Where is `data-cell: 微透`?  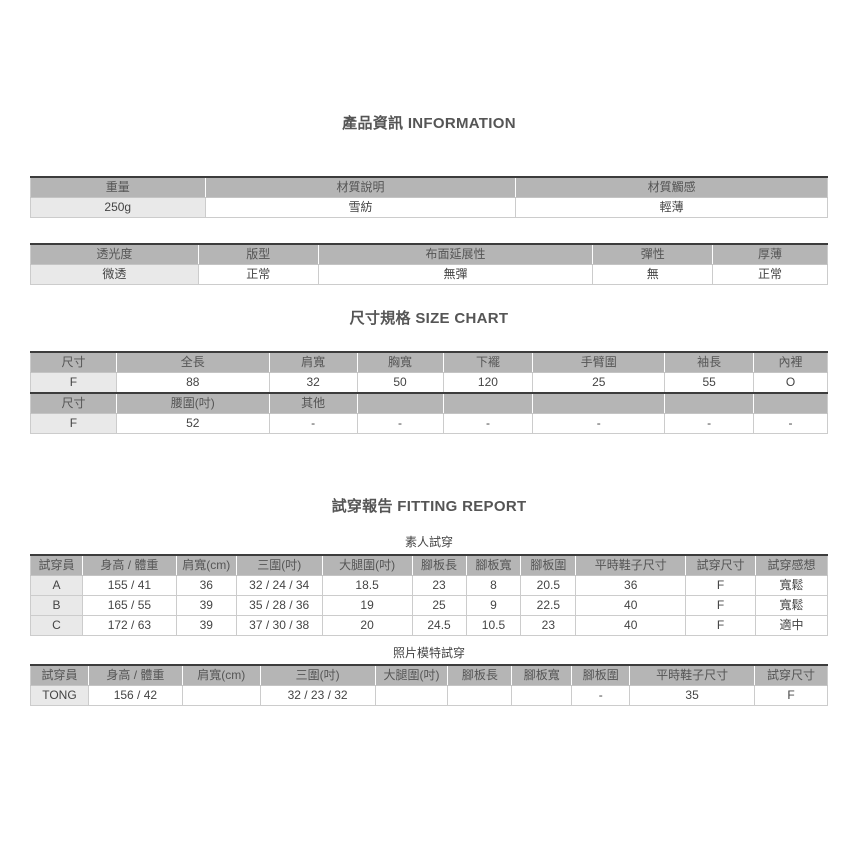
data-cell: 微透 is located at coordinates (114, 274).